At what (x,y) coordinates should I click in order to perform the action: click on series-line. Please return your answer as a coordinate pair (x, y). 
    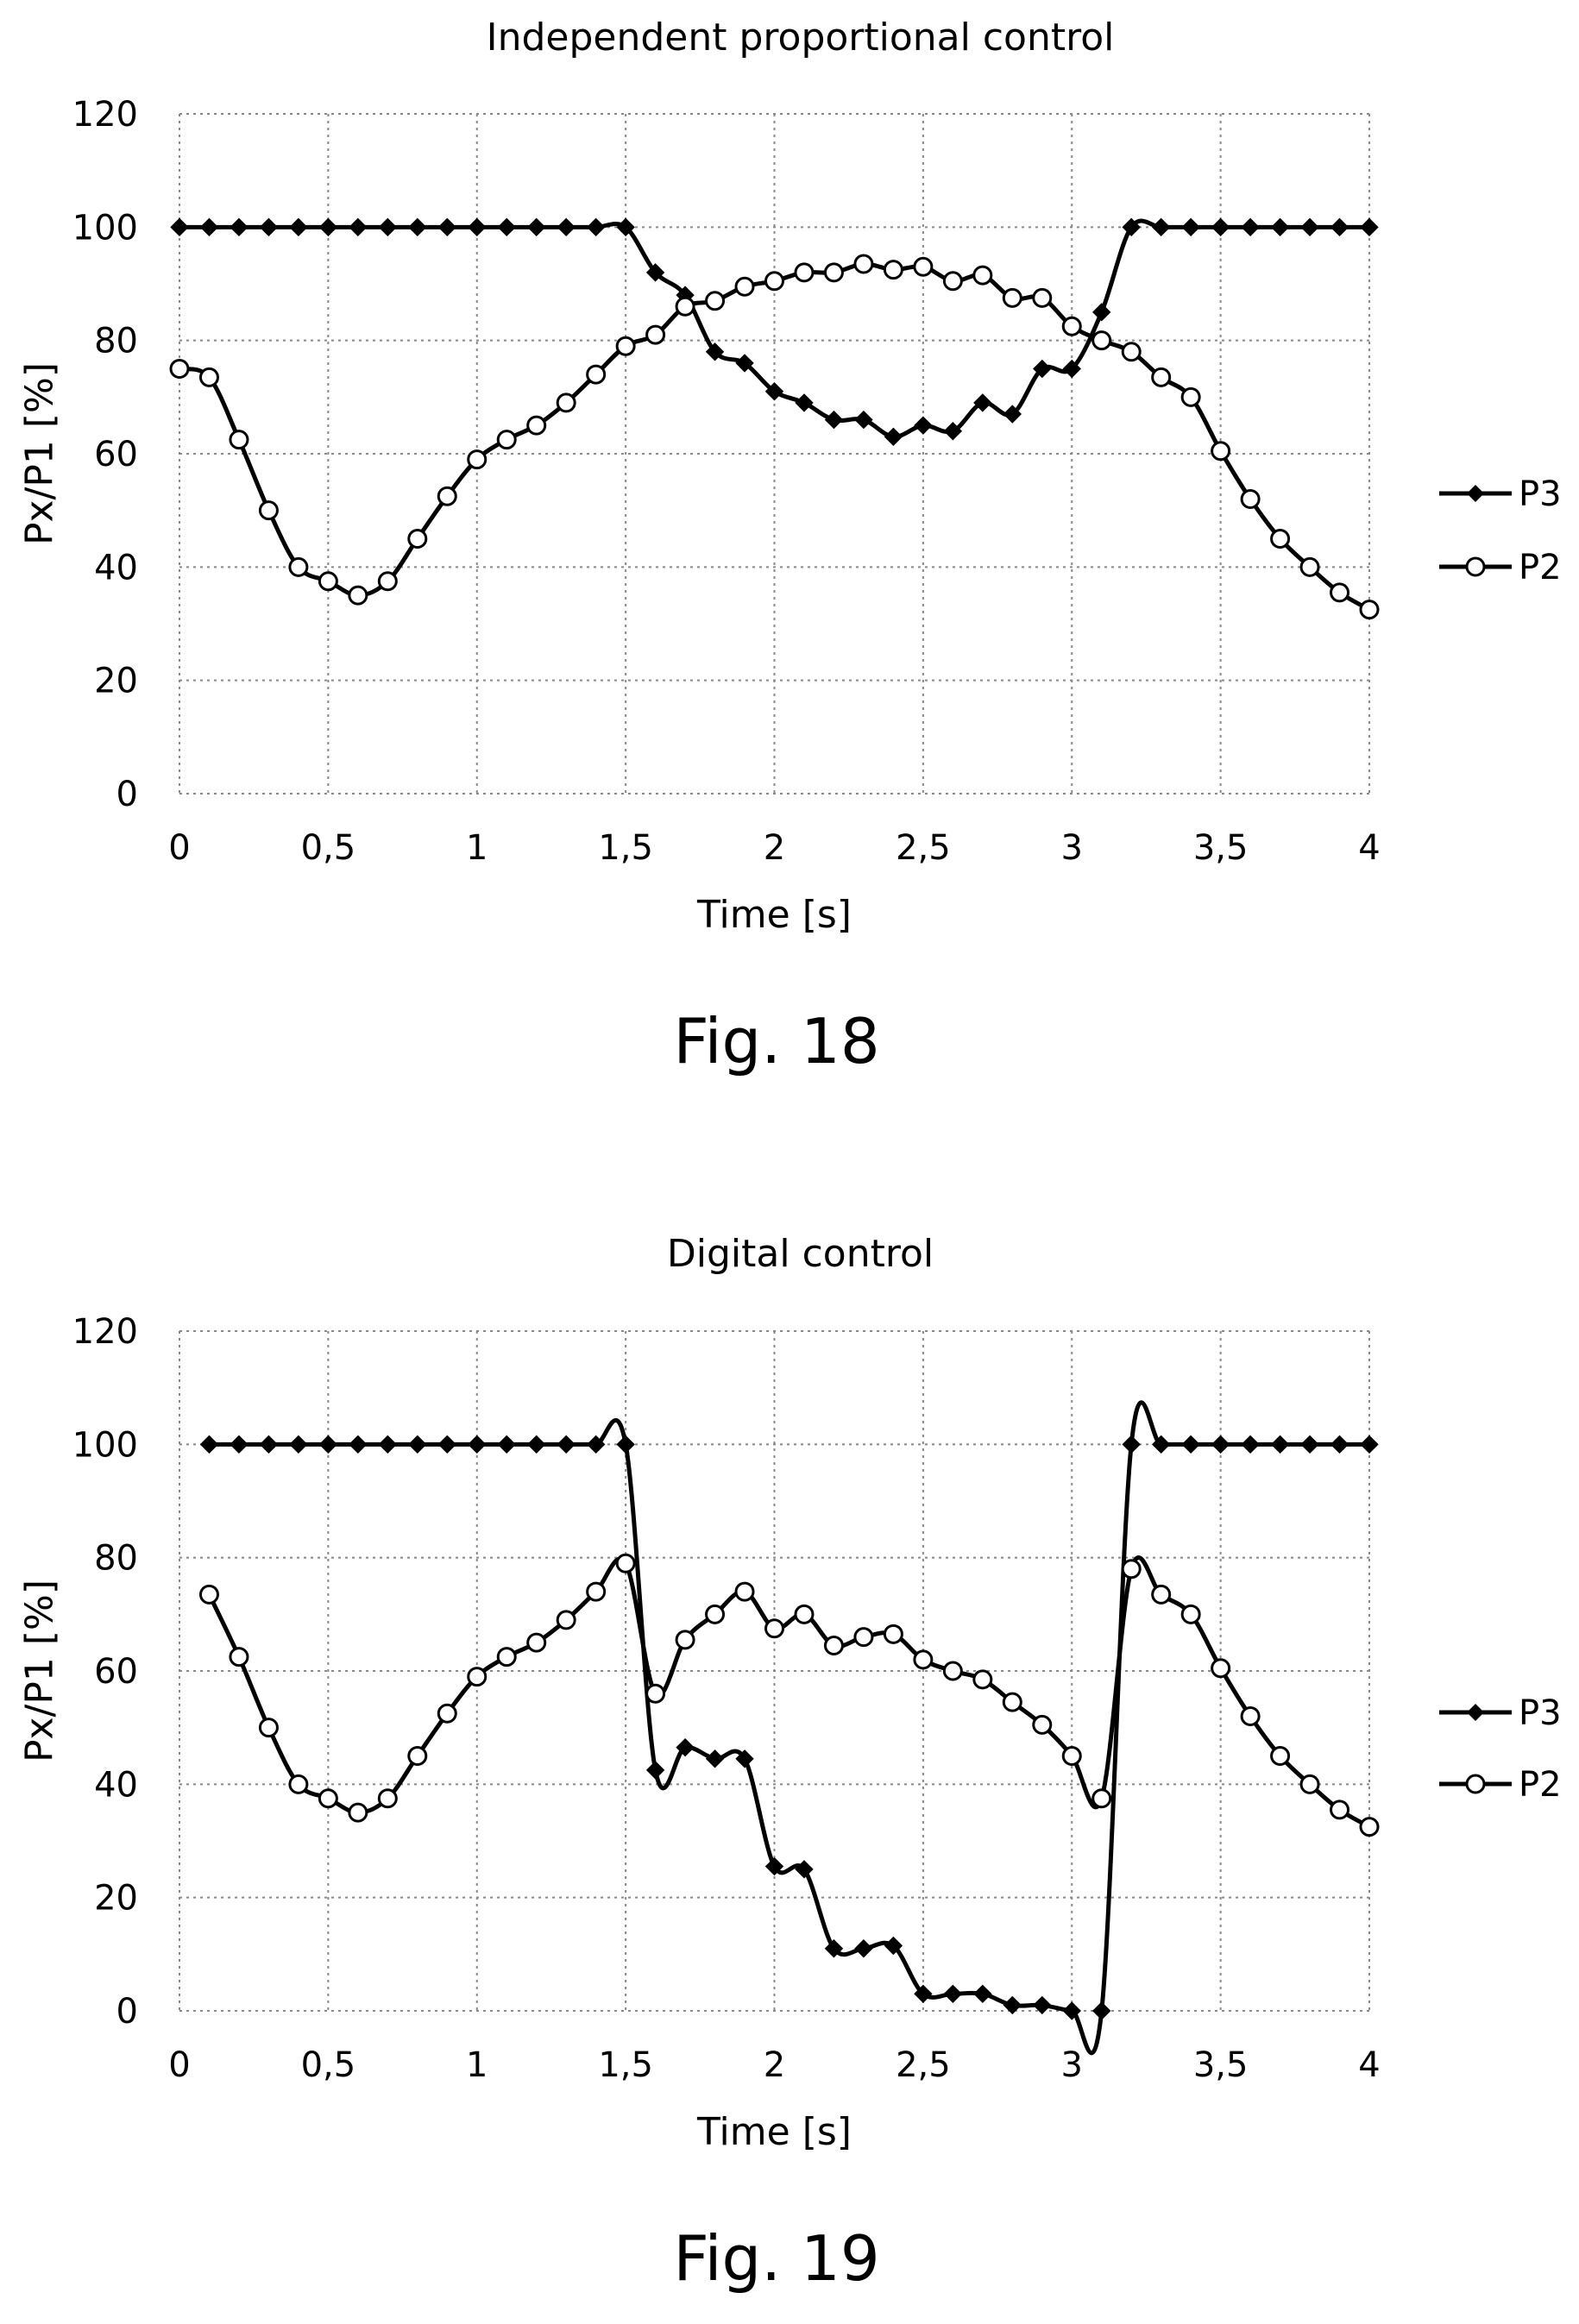
    Looking at the image, I should click on (789, 1692).